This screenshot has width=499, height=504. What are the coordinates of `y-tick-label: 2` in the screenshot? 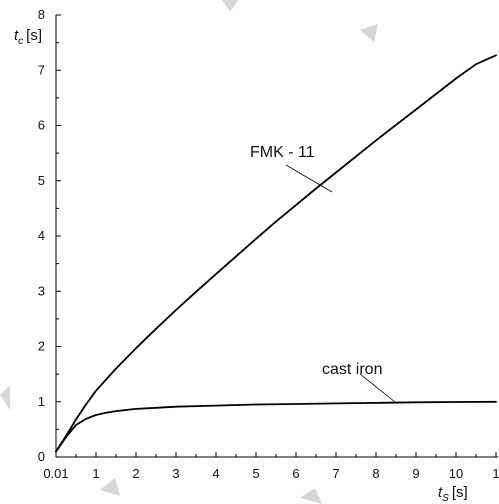 It's located at (41, 346).